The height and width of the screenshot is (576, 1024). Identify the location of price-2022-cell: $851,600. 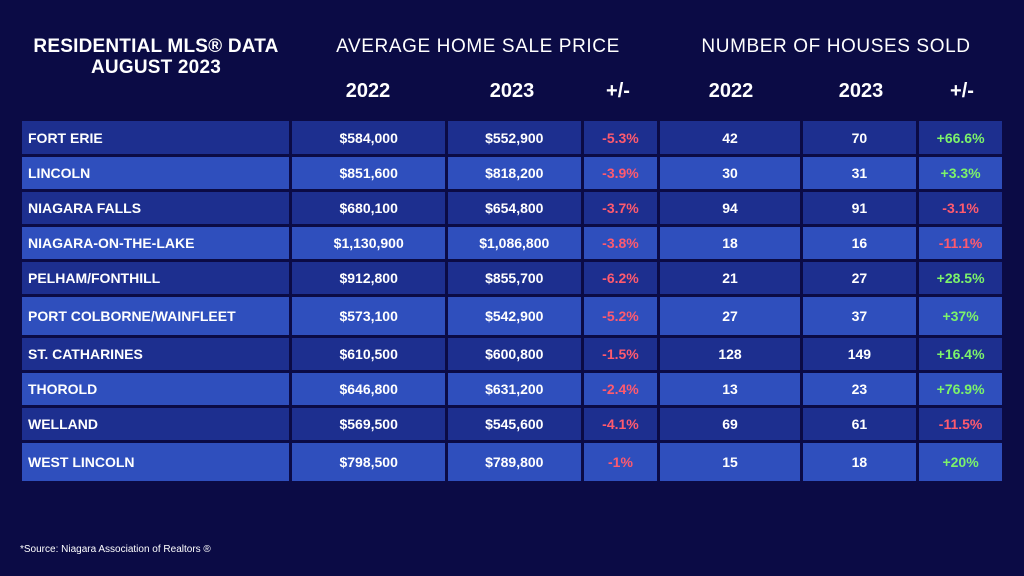
(368, 173).